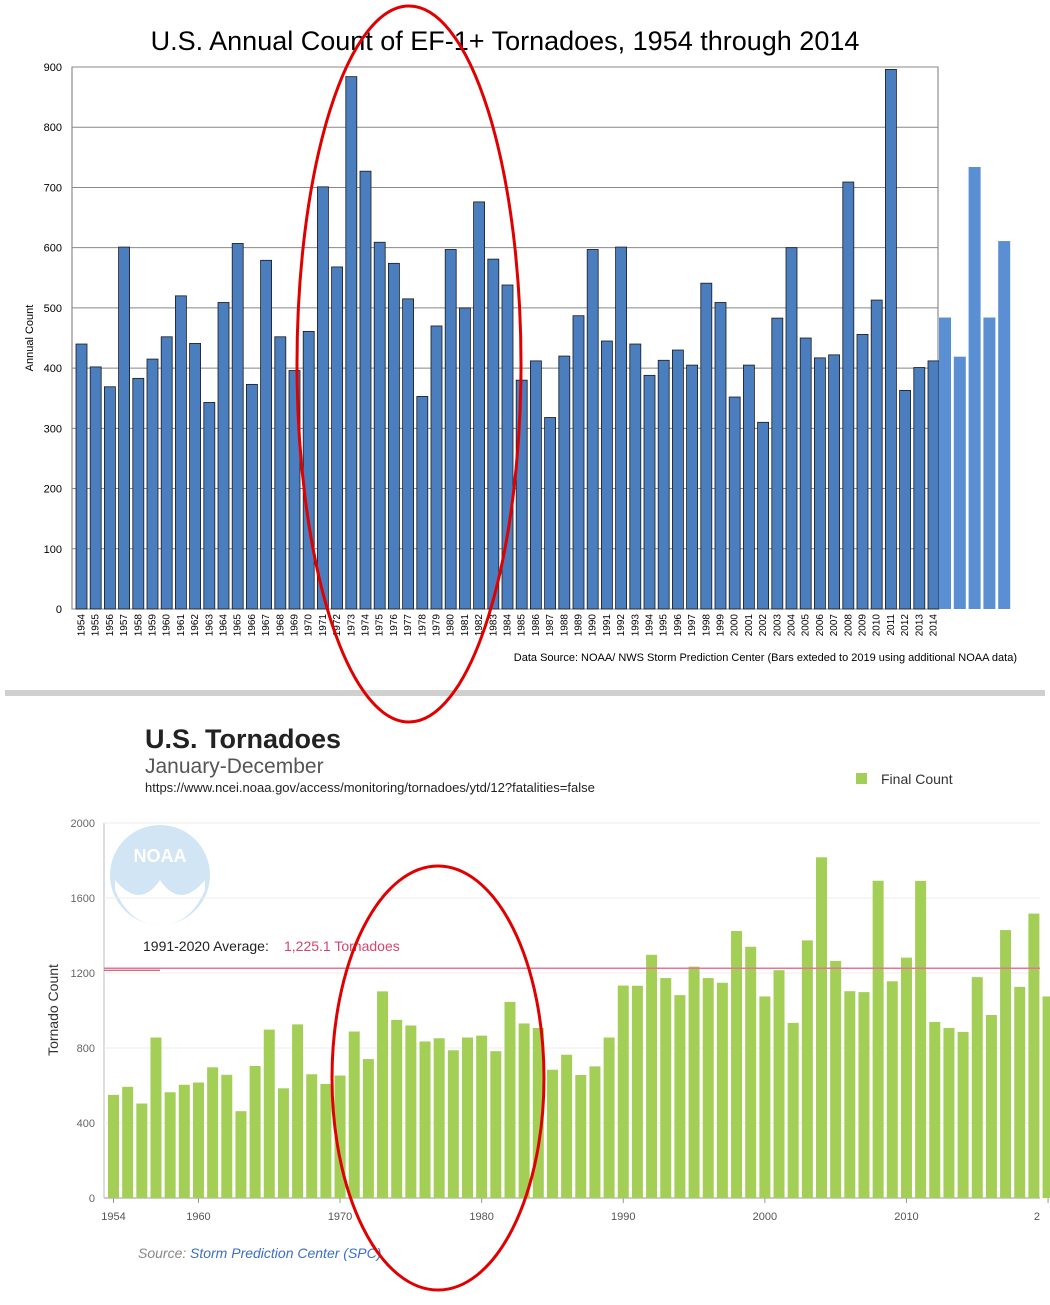 The height and width of the screenshot is (1305, 1050). Describe the element at coordinates (479, 625) in the screenshot. I see `top-x-tick-label: 1982` at that location.